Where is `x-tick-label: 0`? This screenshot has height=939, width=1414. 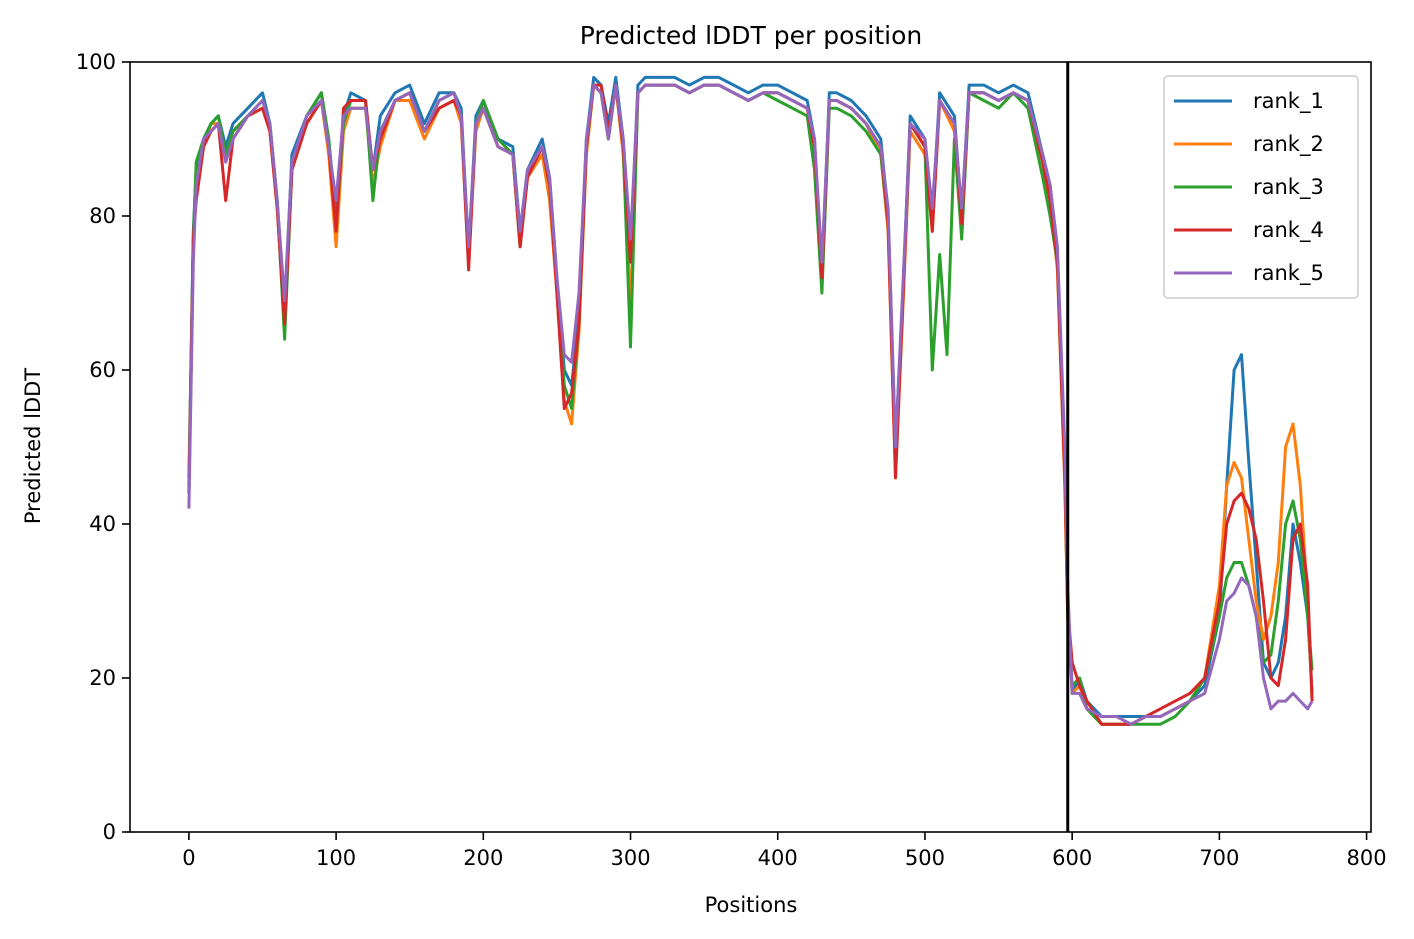
x-tick-label: 0 is located at coordinates (188, 858).